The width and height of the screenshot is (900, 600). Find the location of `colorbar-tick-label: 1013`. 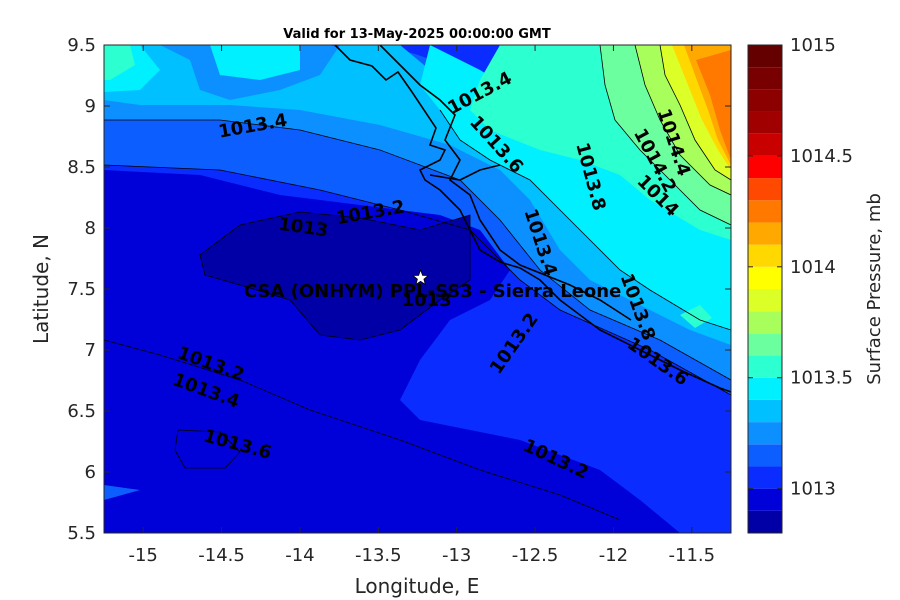

colorbar-tick-label: 1013 is located at coordinates (813, 489).